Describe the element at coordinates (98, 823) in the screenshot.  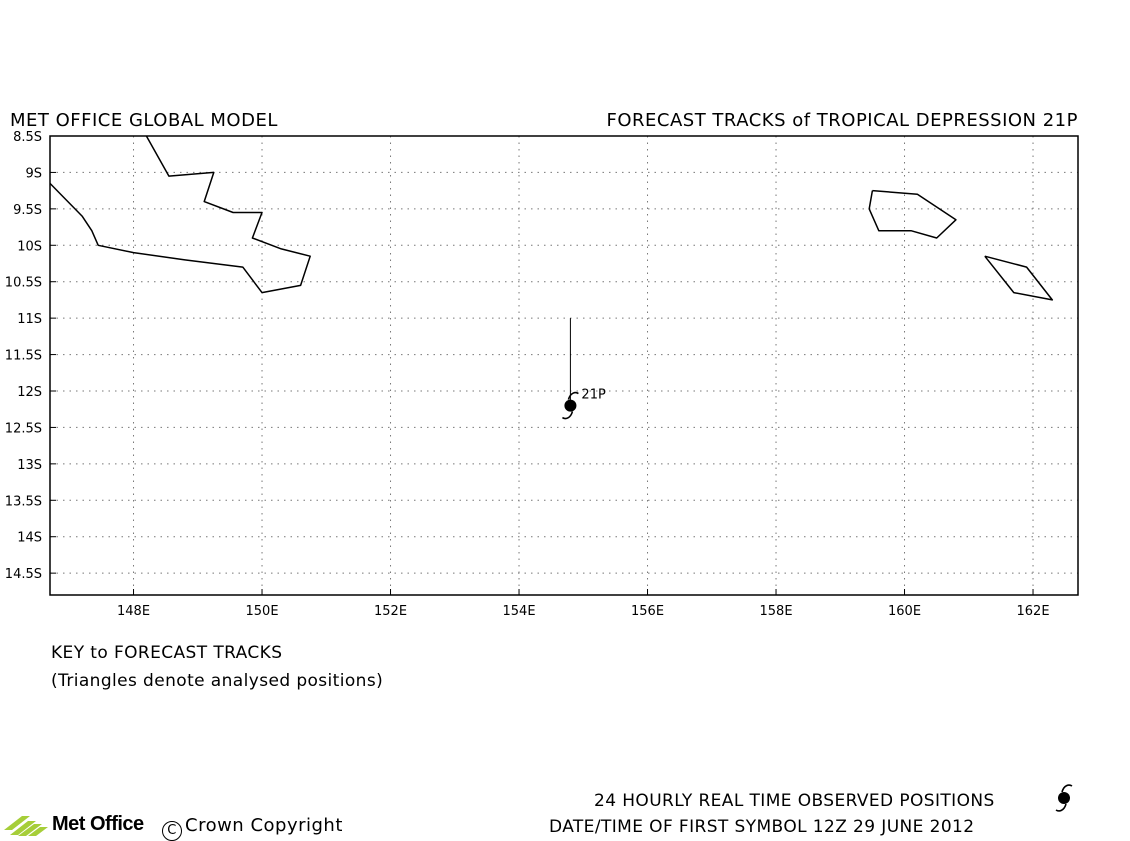
I see `met-office-logo-text: Met Office` at that location.